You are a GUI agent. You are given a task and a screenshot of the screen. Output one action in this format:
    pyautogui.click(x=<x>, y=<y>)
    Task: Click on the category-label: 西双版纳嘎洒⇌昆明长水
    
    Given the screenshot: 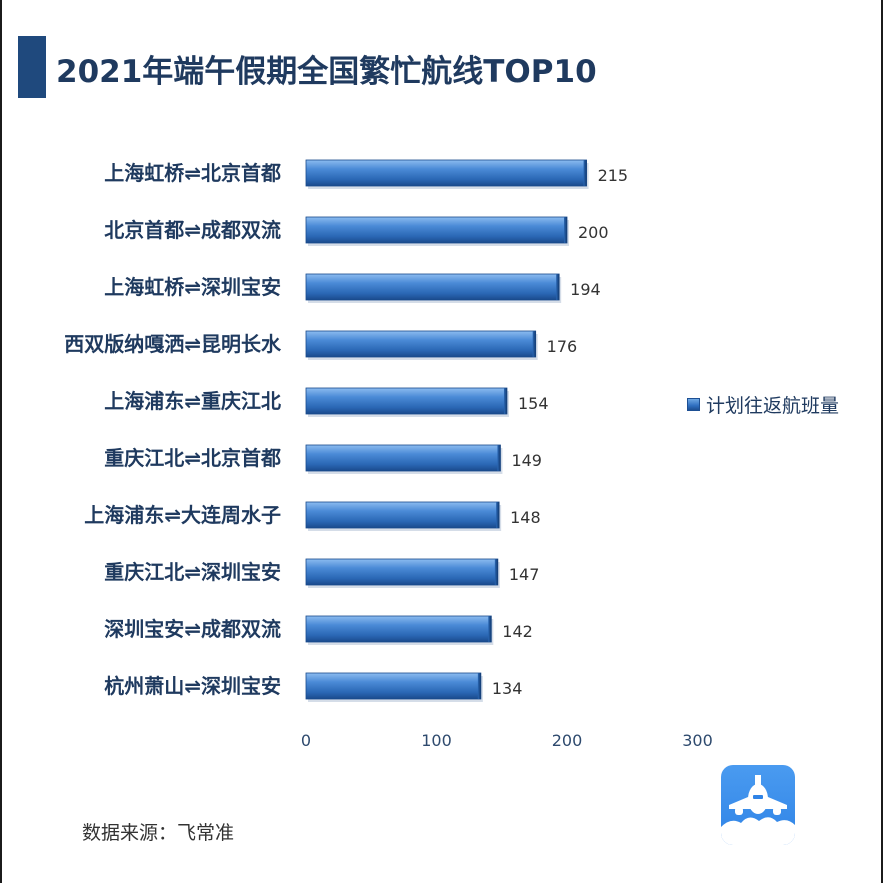 What is the action you would take?
    pyautogui.click(x=173, y=344)
    